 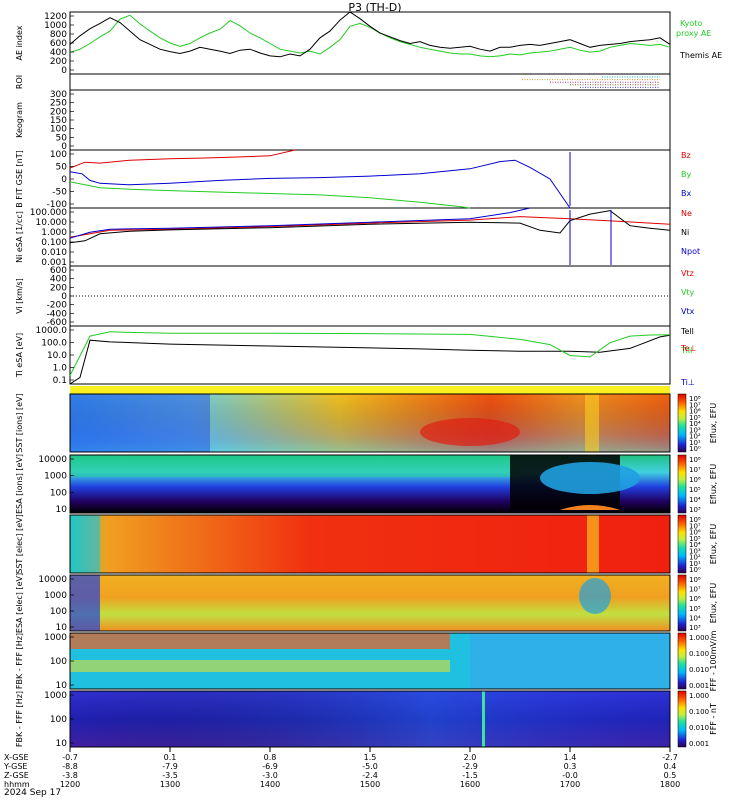 I want to click on ytick-density: 0.001, so click(x=54, y=263).